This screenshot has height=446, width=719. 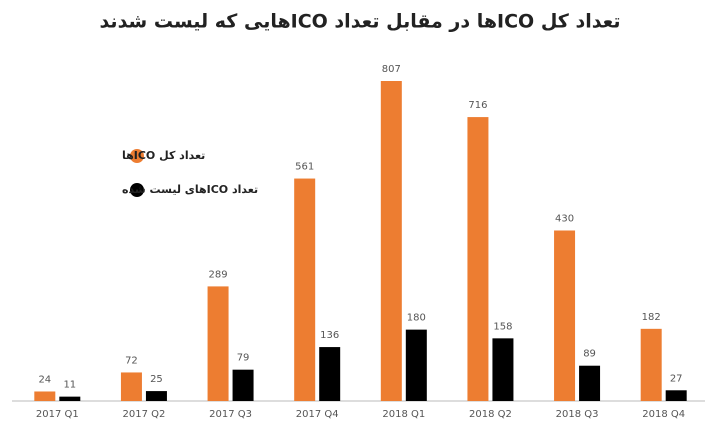 What do you see at coordinates (651, 317) in the screenshot?
I see `data-label: 182` at bounding box center [651, 317].